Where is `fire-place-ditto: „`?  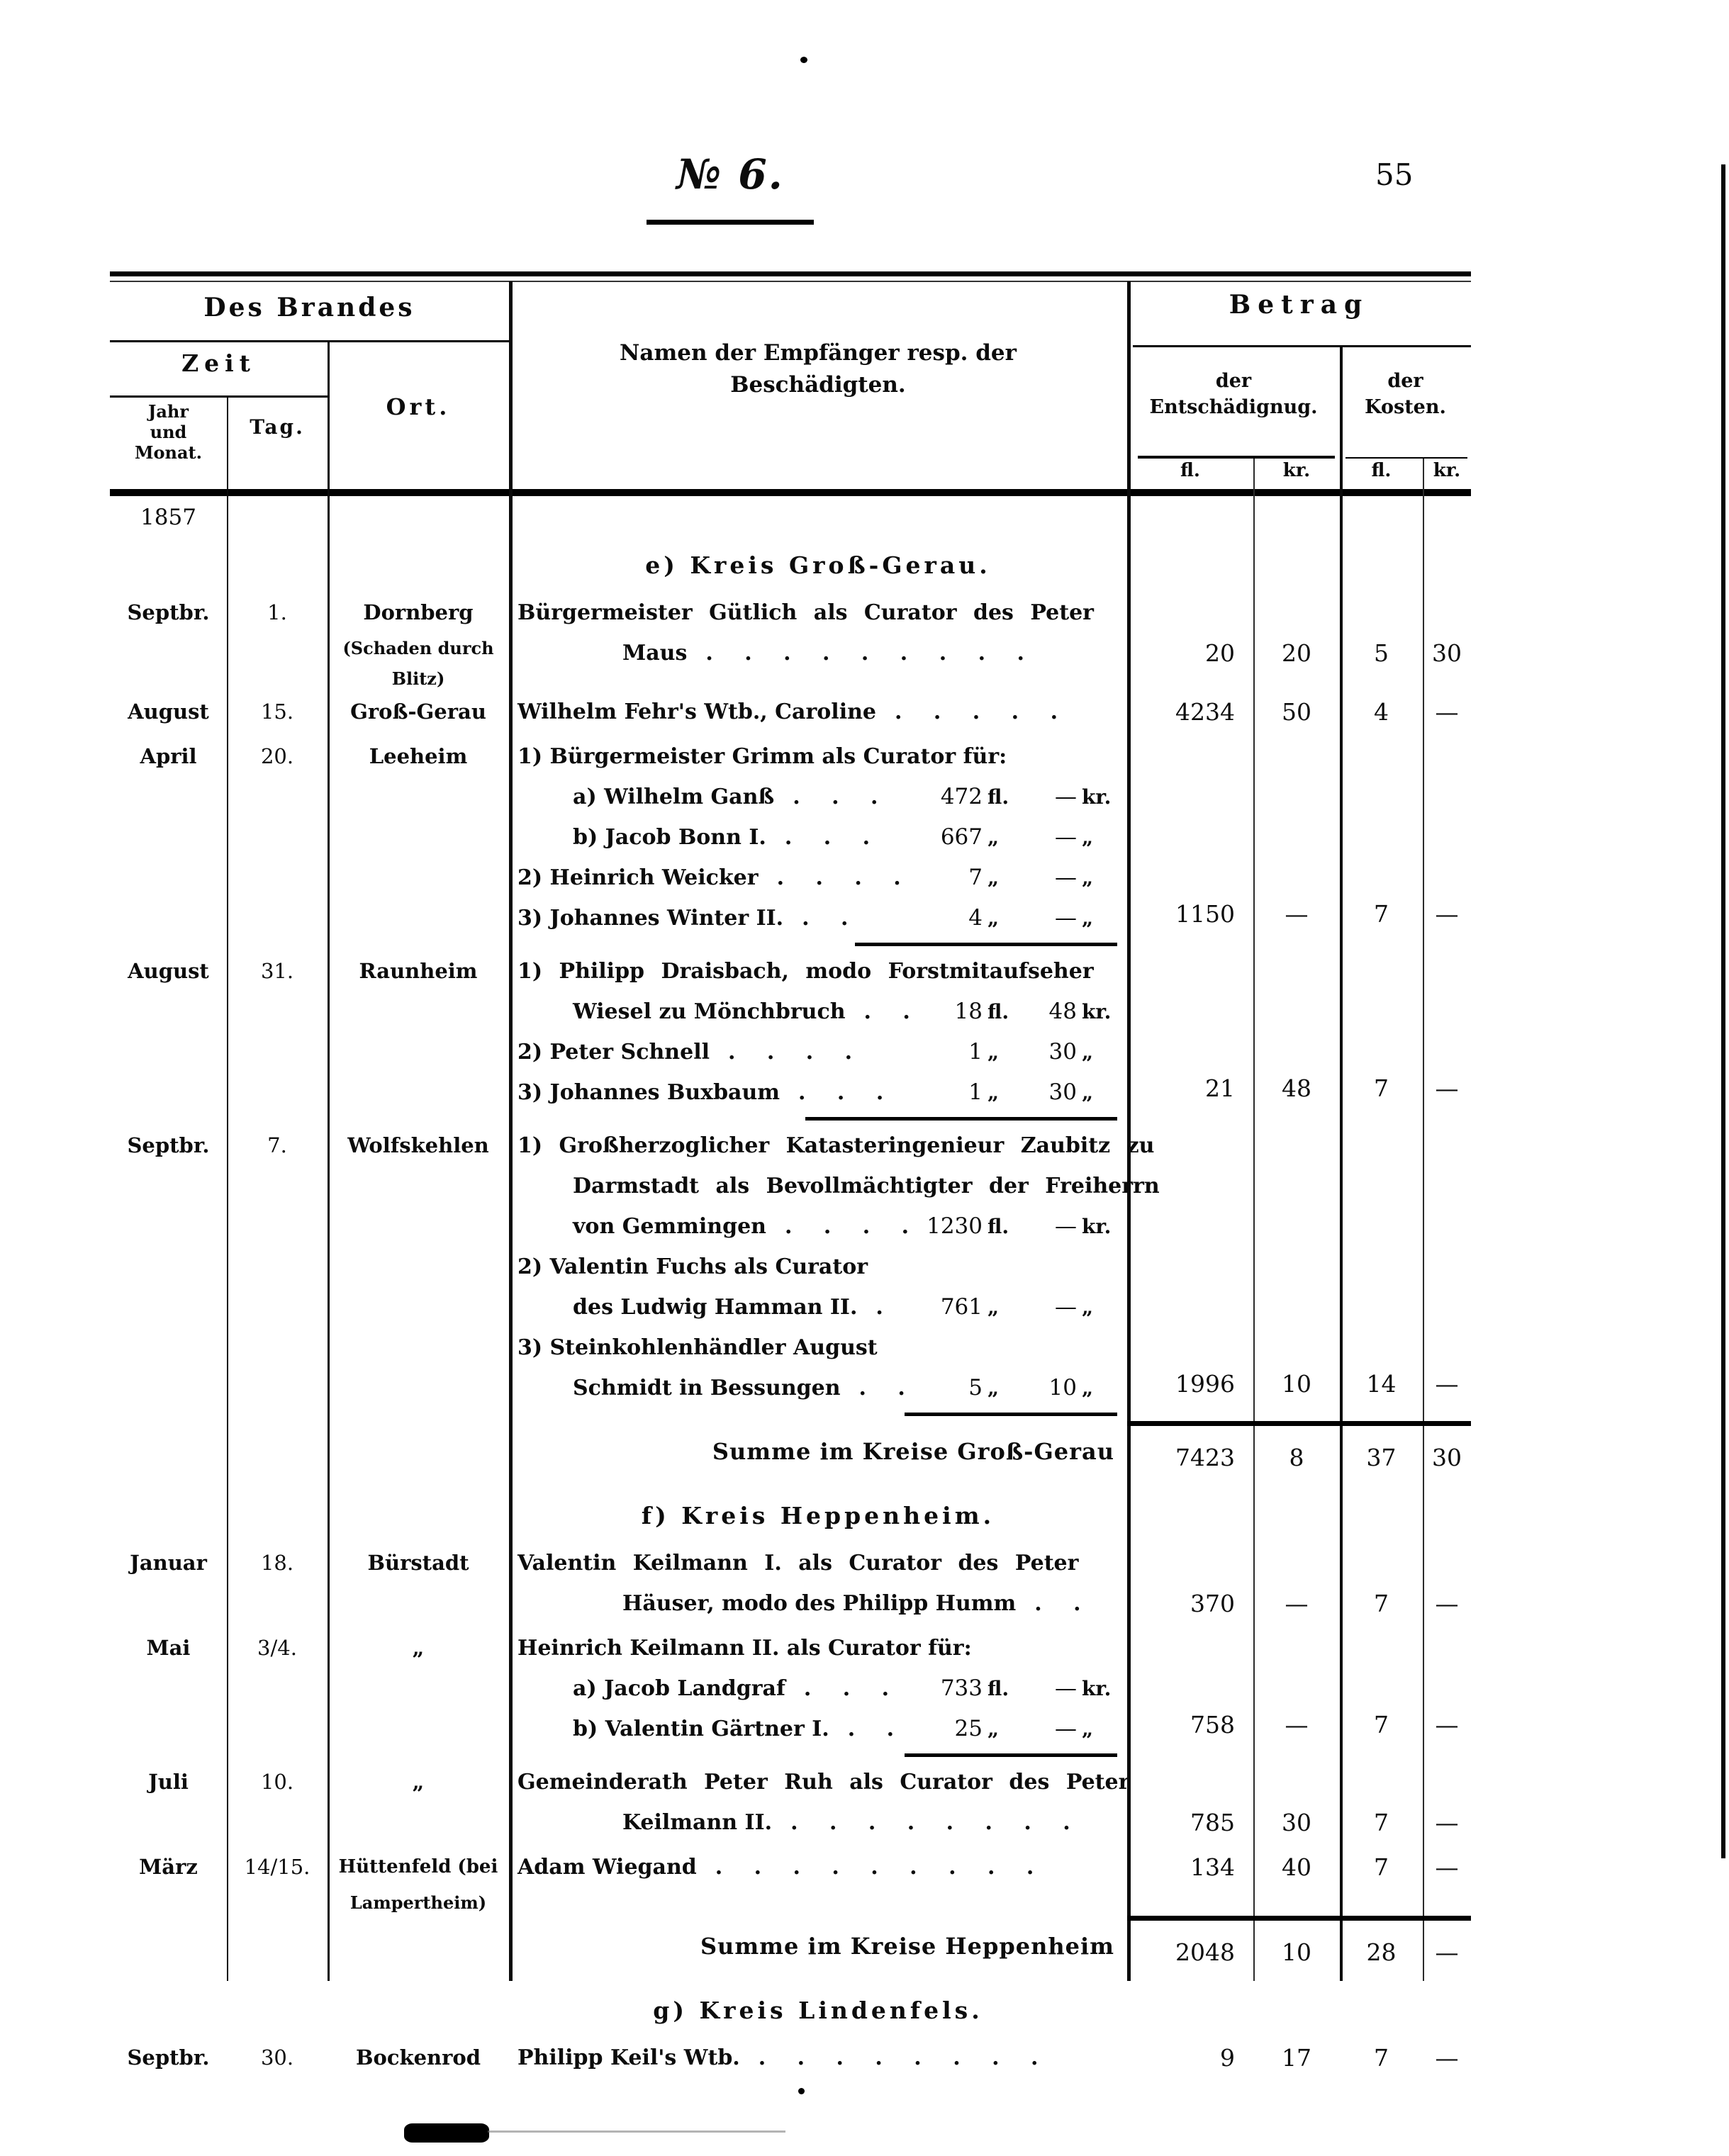
fire-place-ditto: „ is located at coordinates (418, 1648).